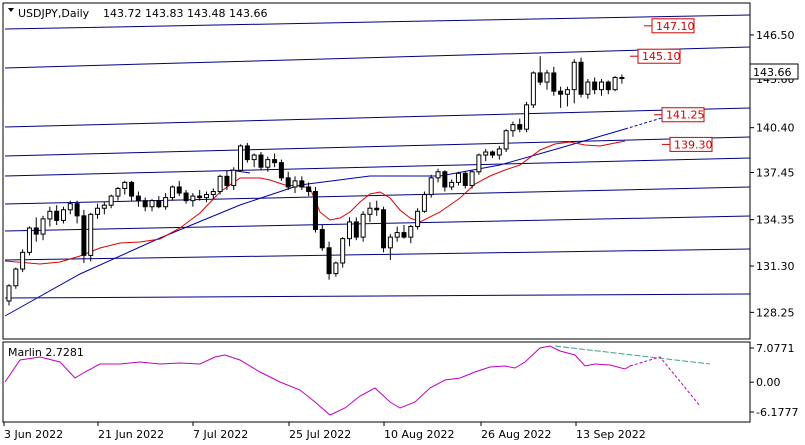 This screenshot has width=805, height=445. What do you see at coordinates (516, 434) in the screenshot?
I see `time-tick-label: 26 Aug 2022` at bounding box center [516, 434].